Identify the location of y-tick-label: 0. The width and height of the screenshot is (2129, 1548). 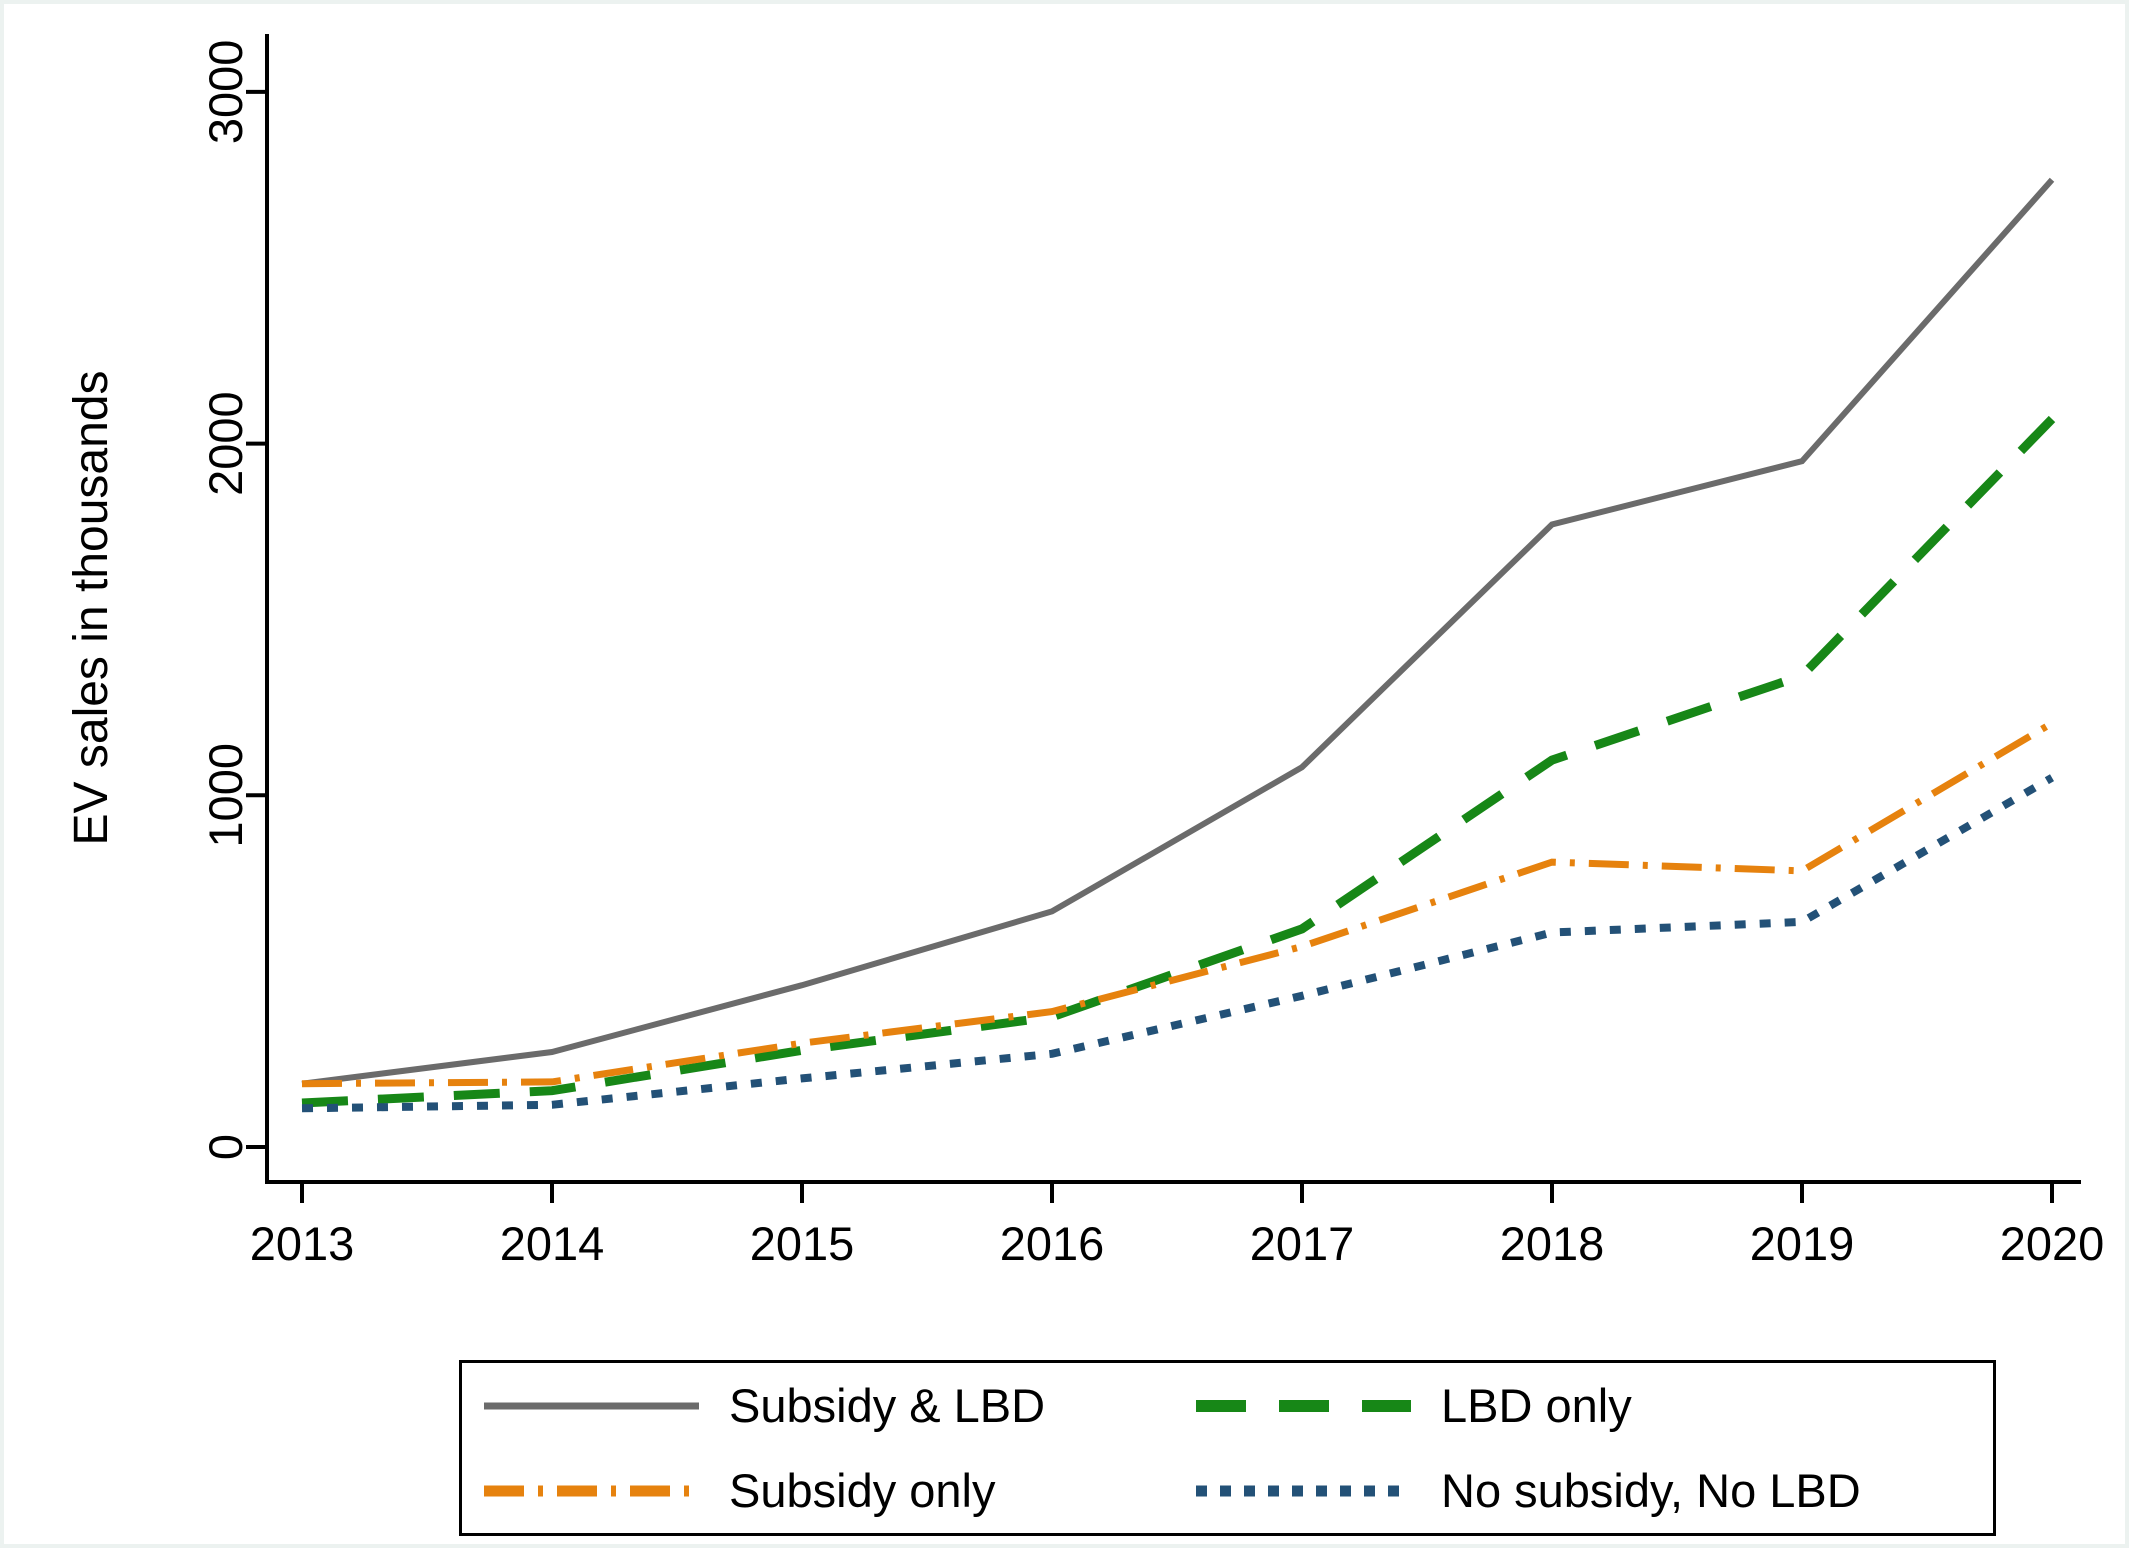
(225, 1147).